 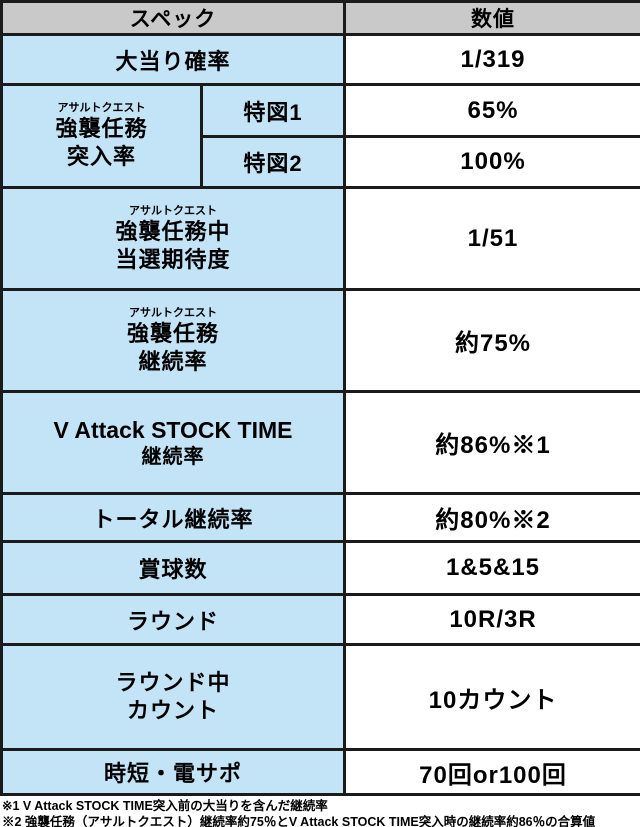 I want to click on row-jitan-densapo: 時短・電サポ 70回or100回, so click(x=320, y=772).